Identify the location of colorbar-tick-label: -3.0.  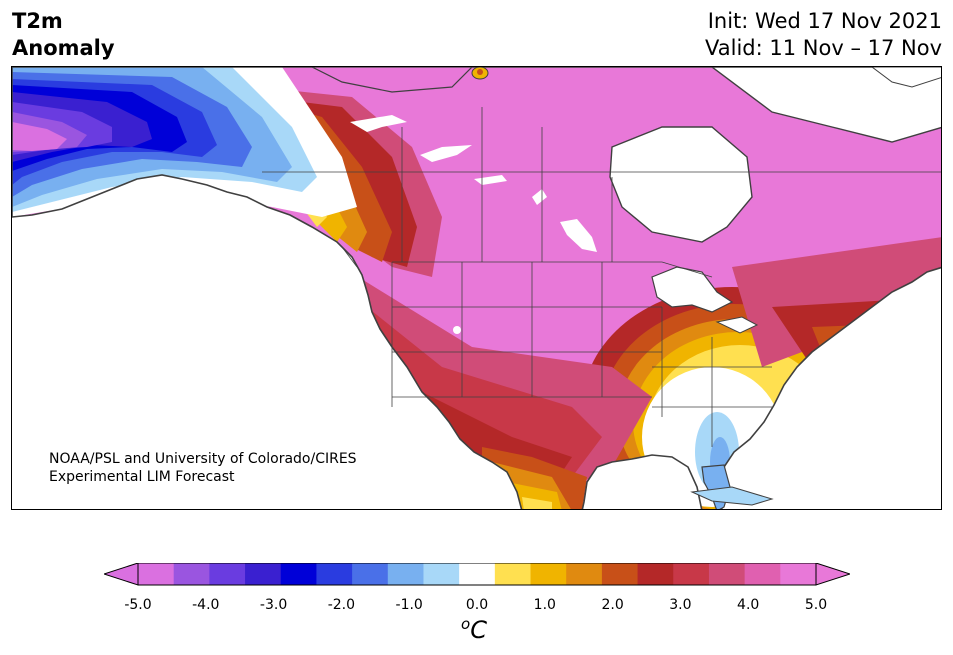
(273, 605).